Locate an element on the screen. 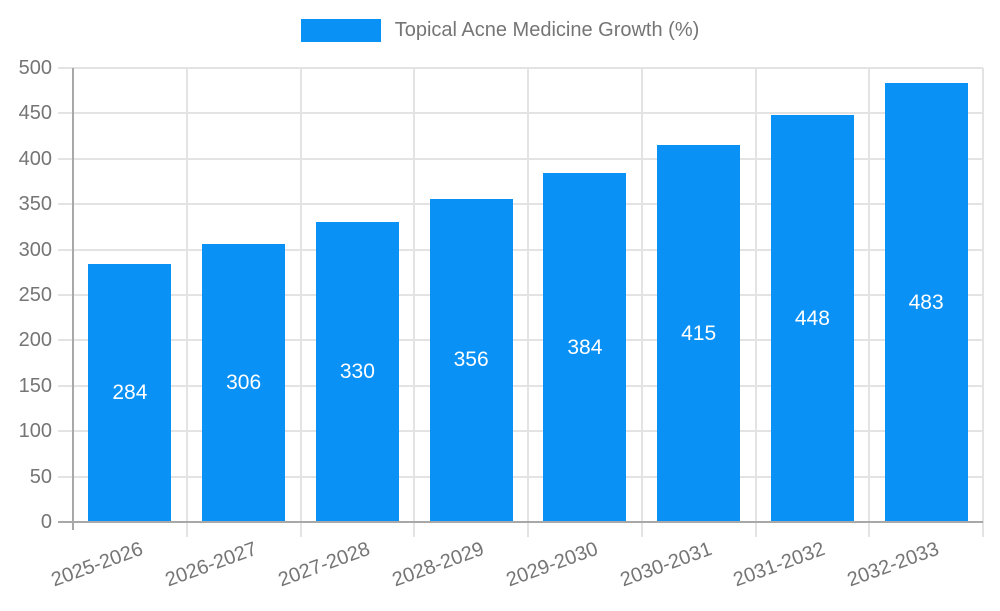 The image size is (1000, 611). y-axis-line is located at coordinates (73, 299).